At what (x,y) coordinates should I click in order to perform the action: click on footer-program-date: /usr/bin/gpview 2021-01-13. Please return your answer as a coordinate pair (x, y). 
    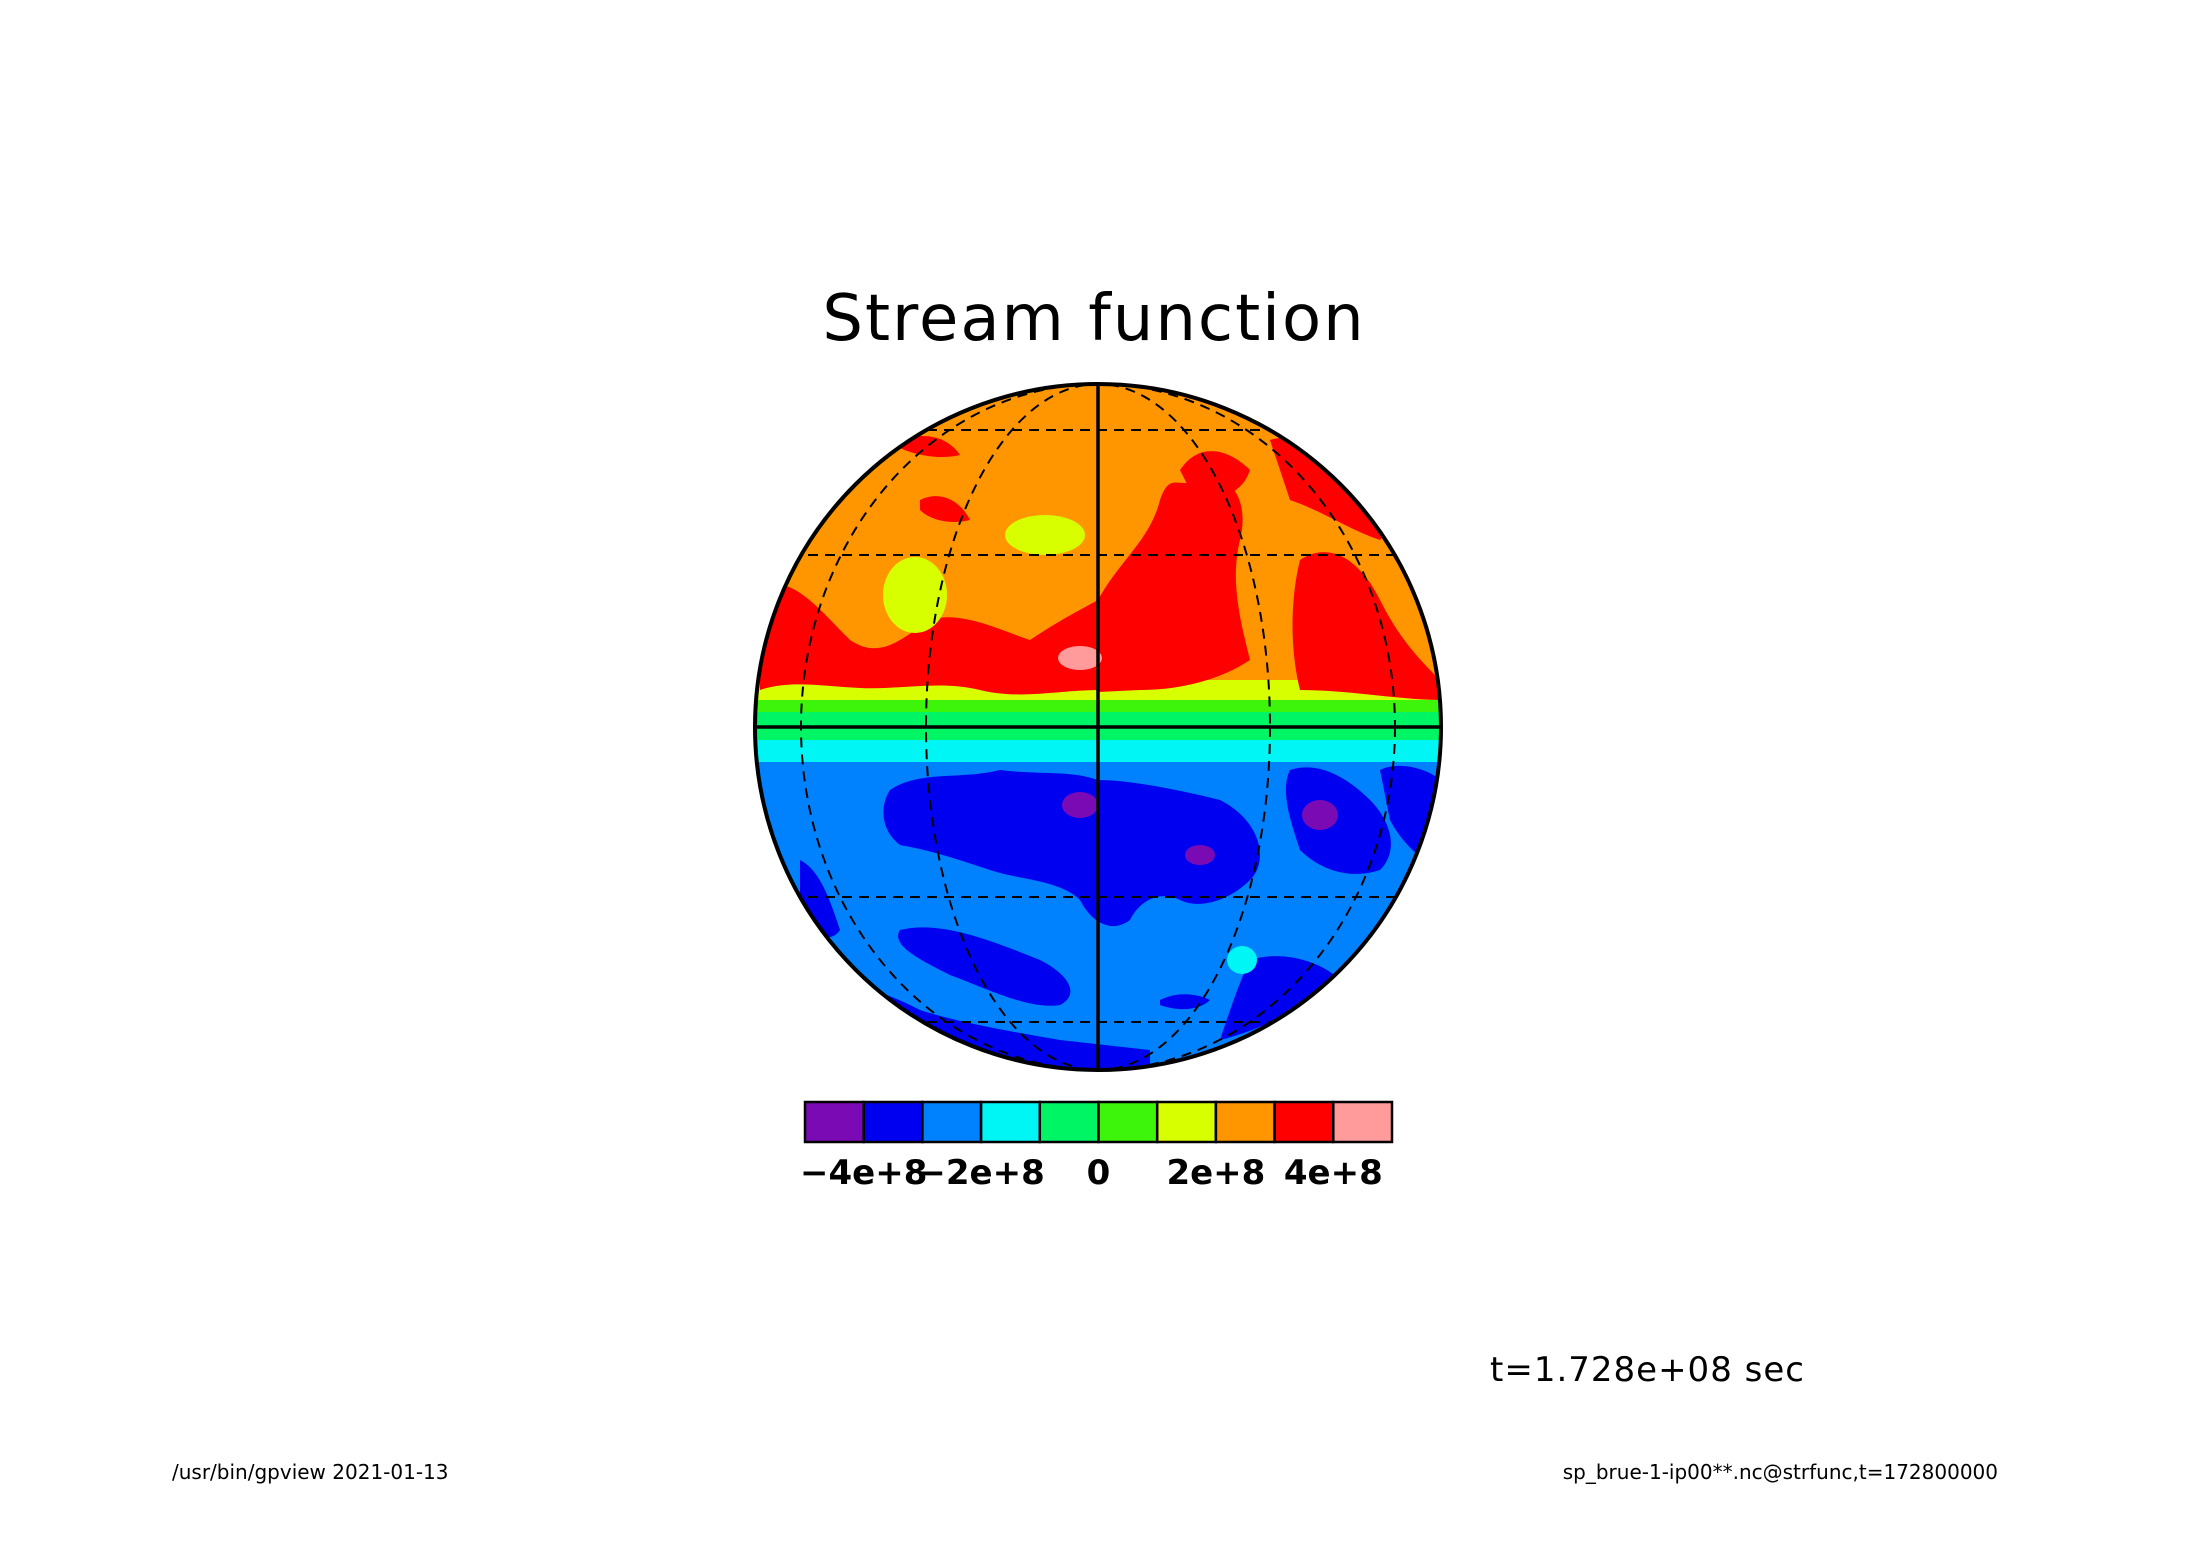
    Looking at the image, I should click on (310, 1472).